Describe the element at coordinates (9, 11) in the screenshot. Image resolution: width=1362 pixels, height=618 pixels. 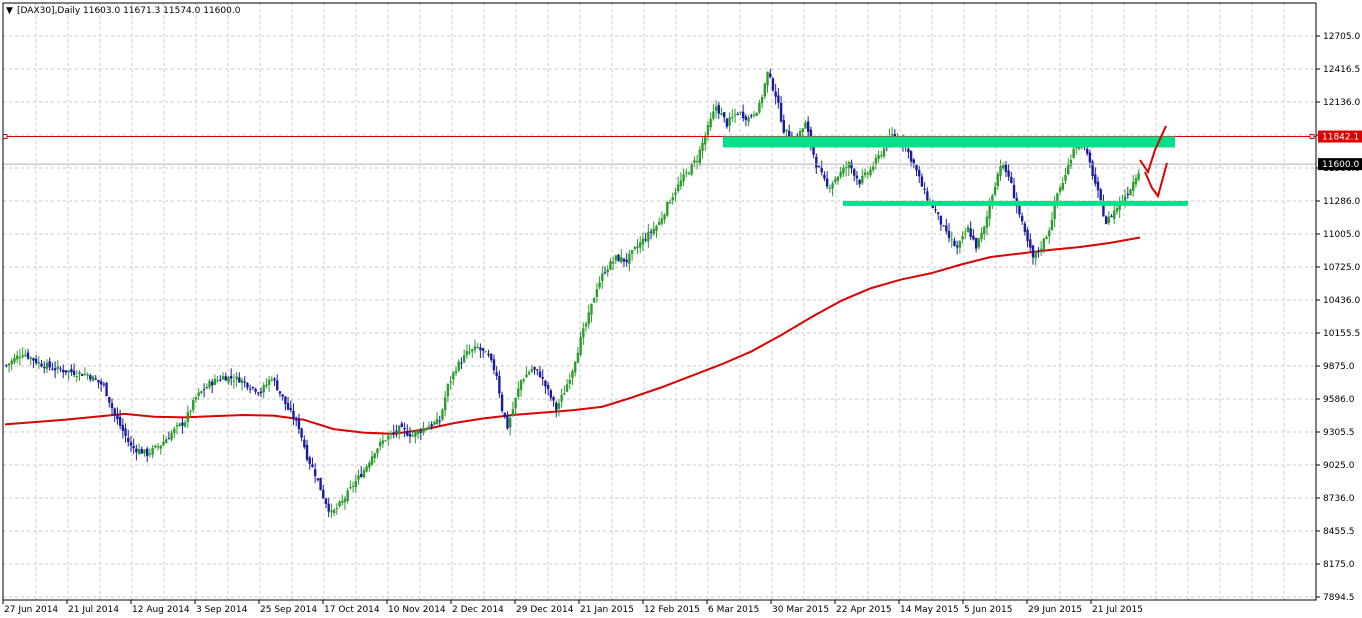
I see `triangle-down-icon: ▼` at that location.